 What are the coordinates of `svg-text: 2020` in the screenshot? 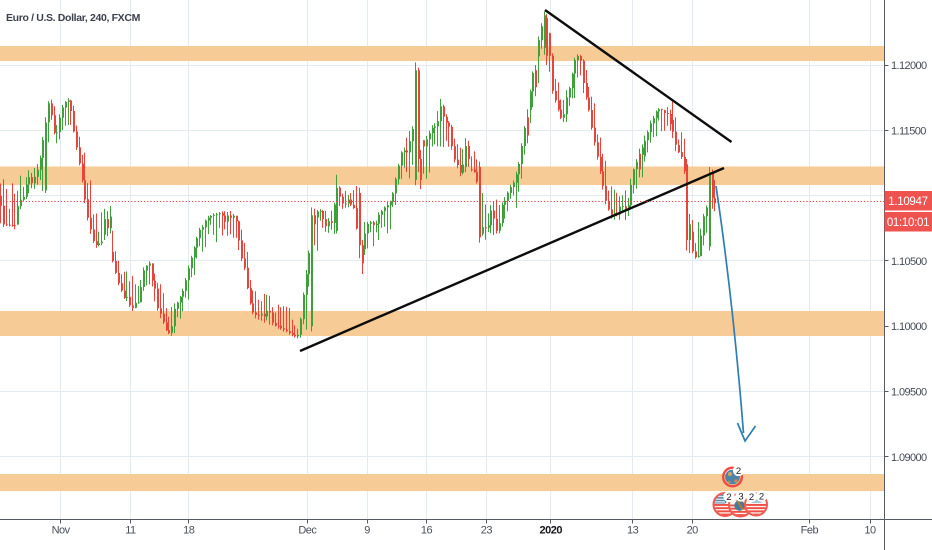 It's located at (551, 531).